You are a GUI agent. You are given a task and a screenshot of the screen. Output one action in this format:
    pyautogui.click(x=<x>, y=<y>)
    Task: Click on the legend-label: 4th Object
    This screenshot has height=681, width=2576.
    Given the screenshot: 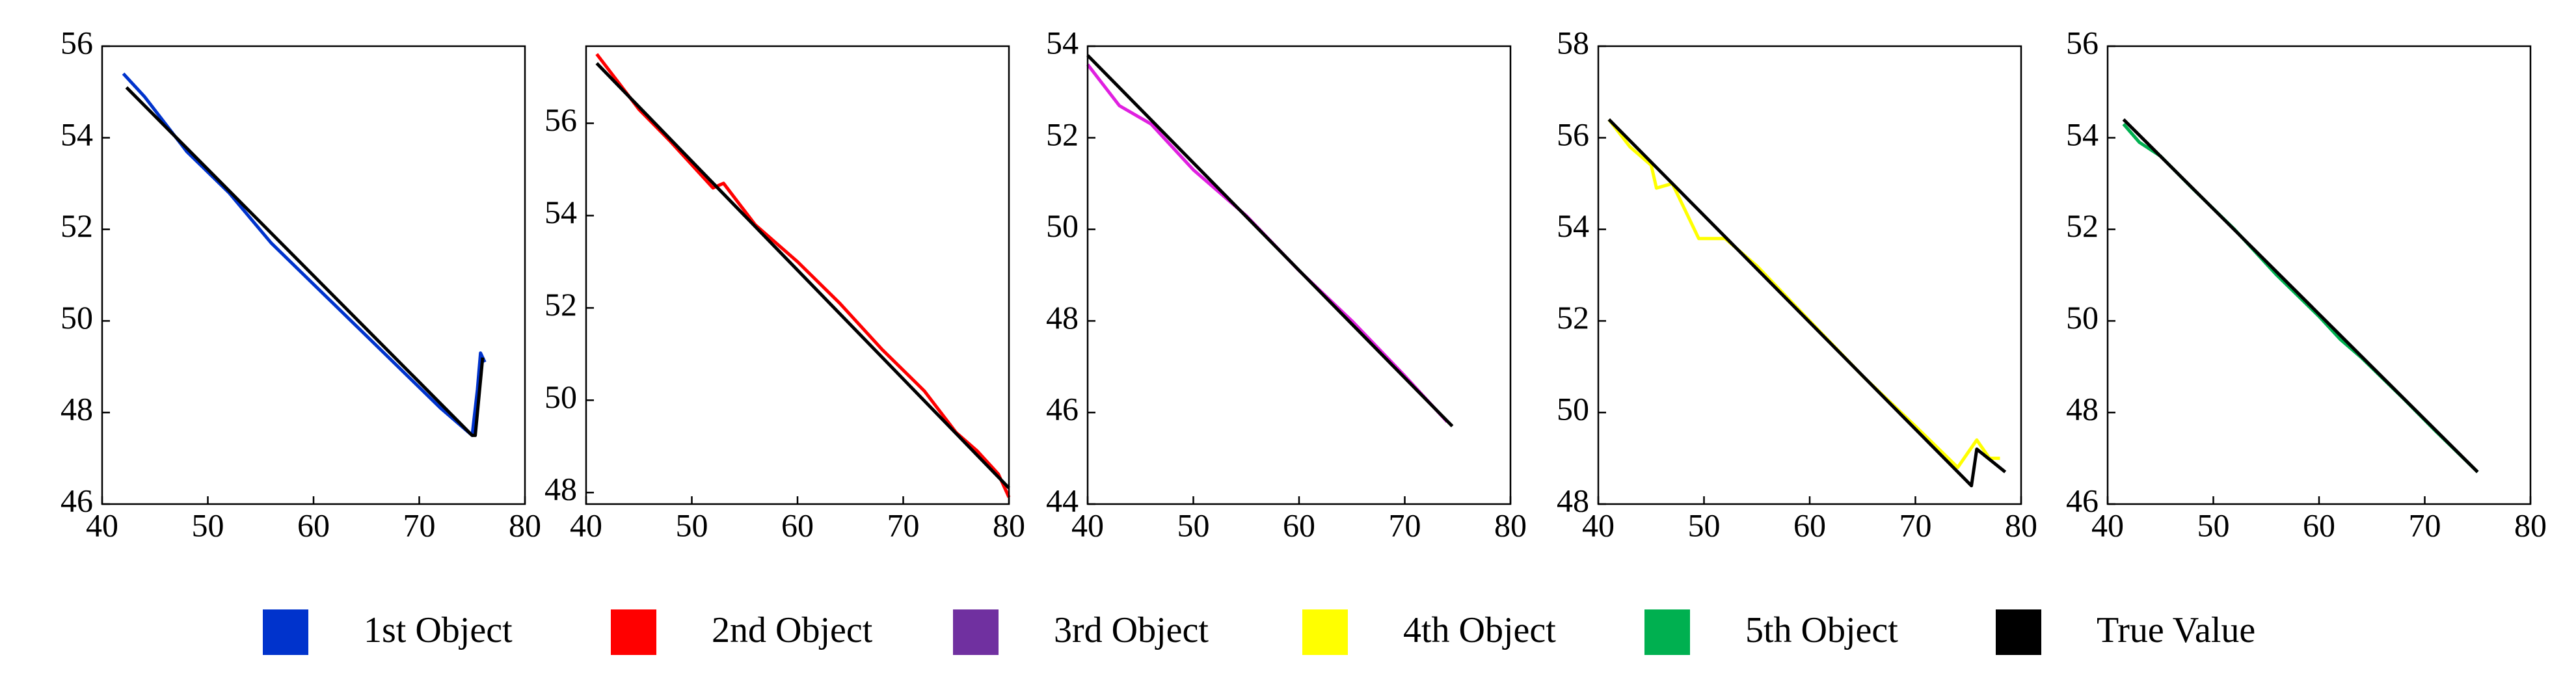 What is the action you would take?
    pyautogui.click(x=1479, y=630)
    